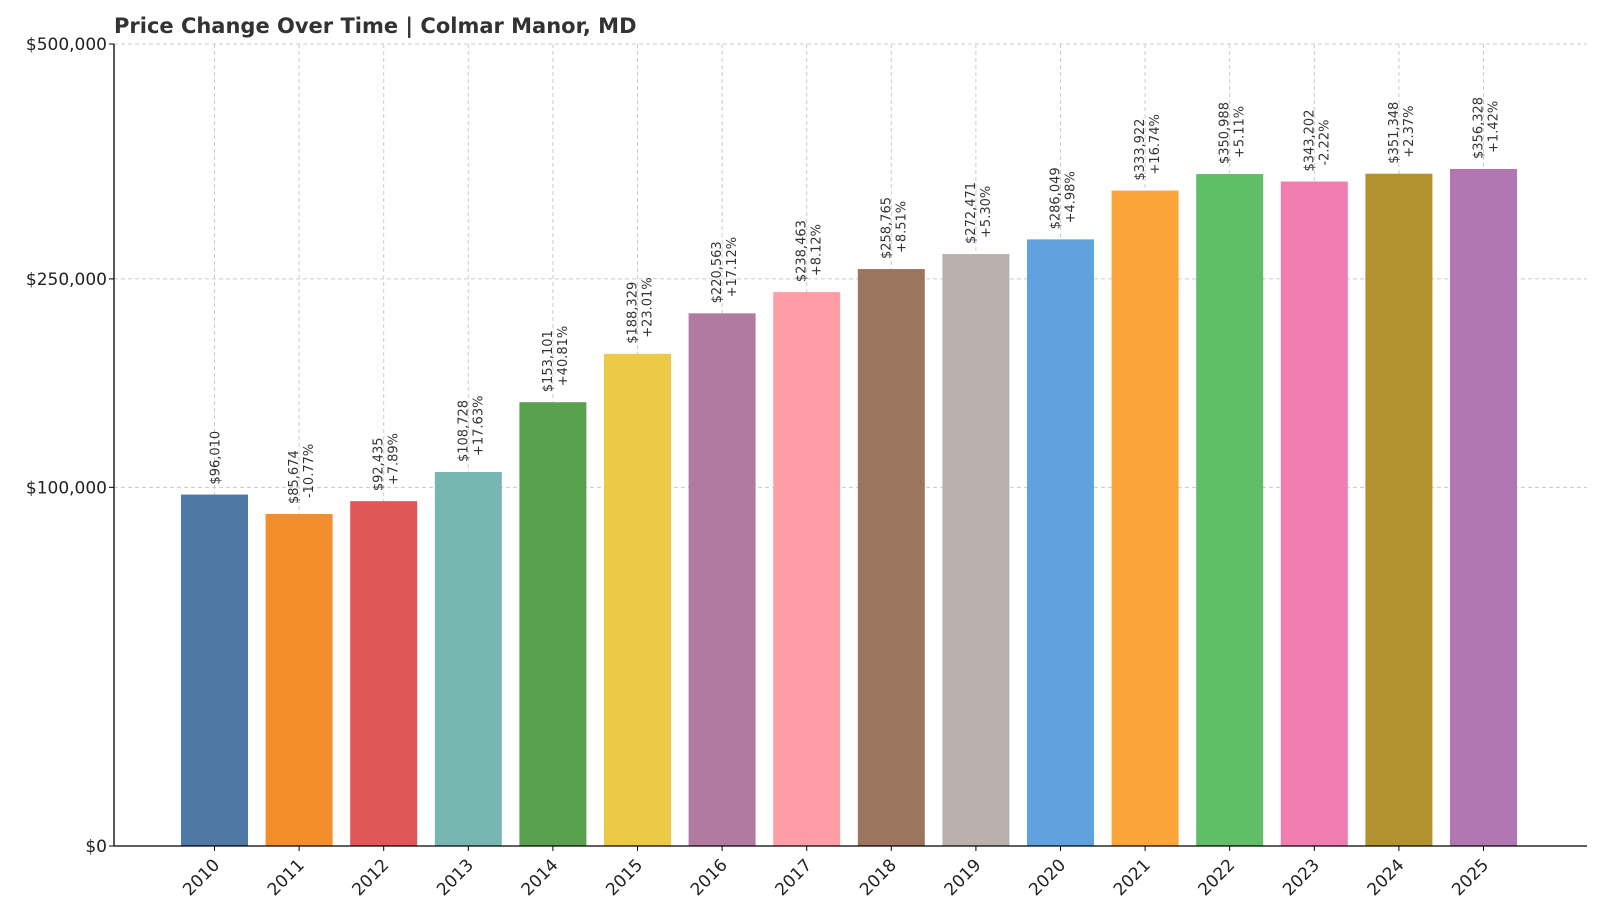 This screenshot has width=1600, height=914. I want to click on change-label: +8.12%, so click(817, 250).